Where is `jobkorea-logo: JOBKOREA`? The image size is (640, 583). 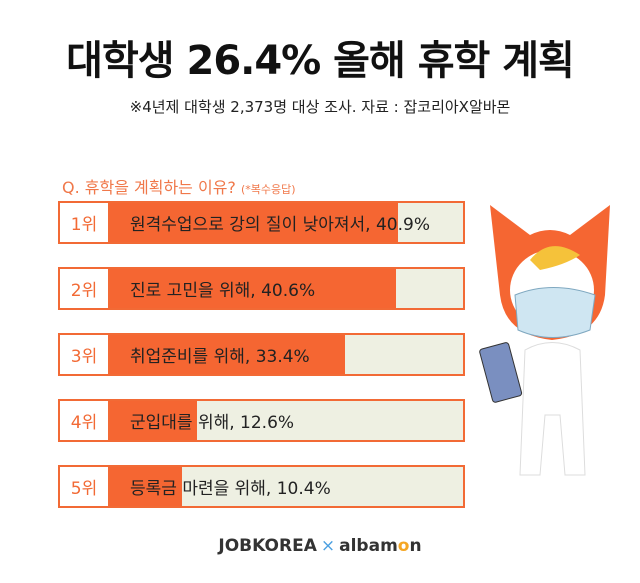
jobkorea-logo: JOBKOREA is located at coordinates (267, 546).